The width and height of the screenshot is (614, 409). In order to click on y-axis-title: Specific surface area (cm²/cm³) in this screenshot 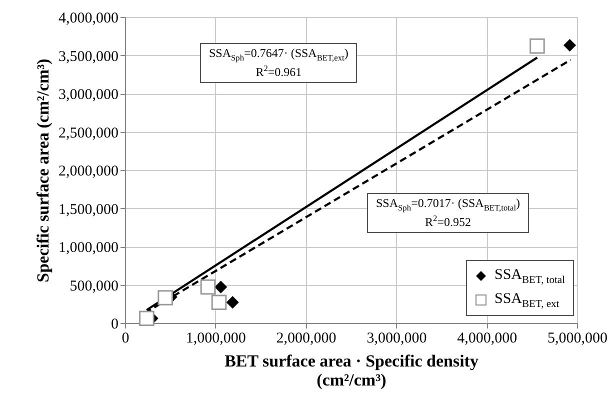, I will do `click(43, 170)`.